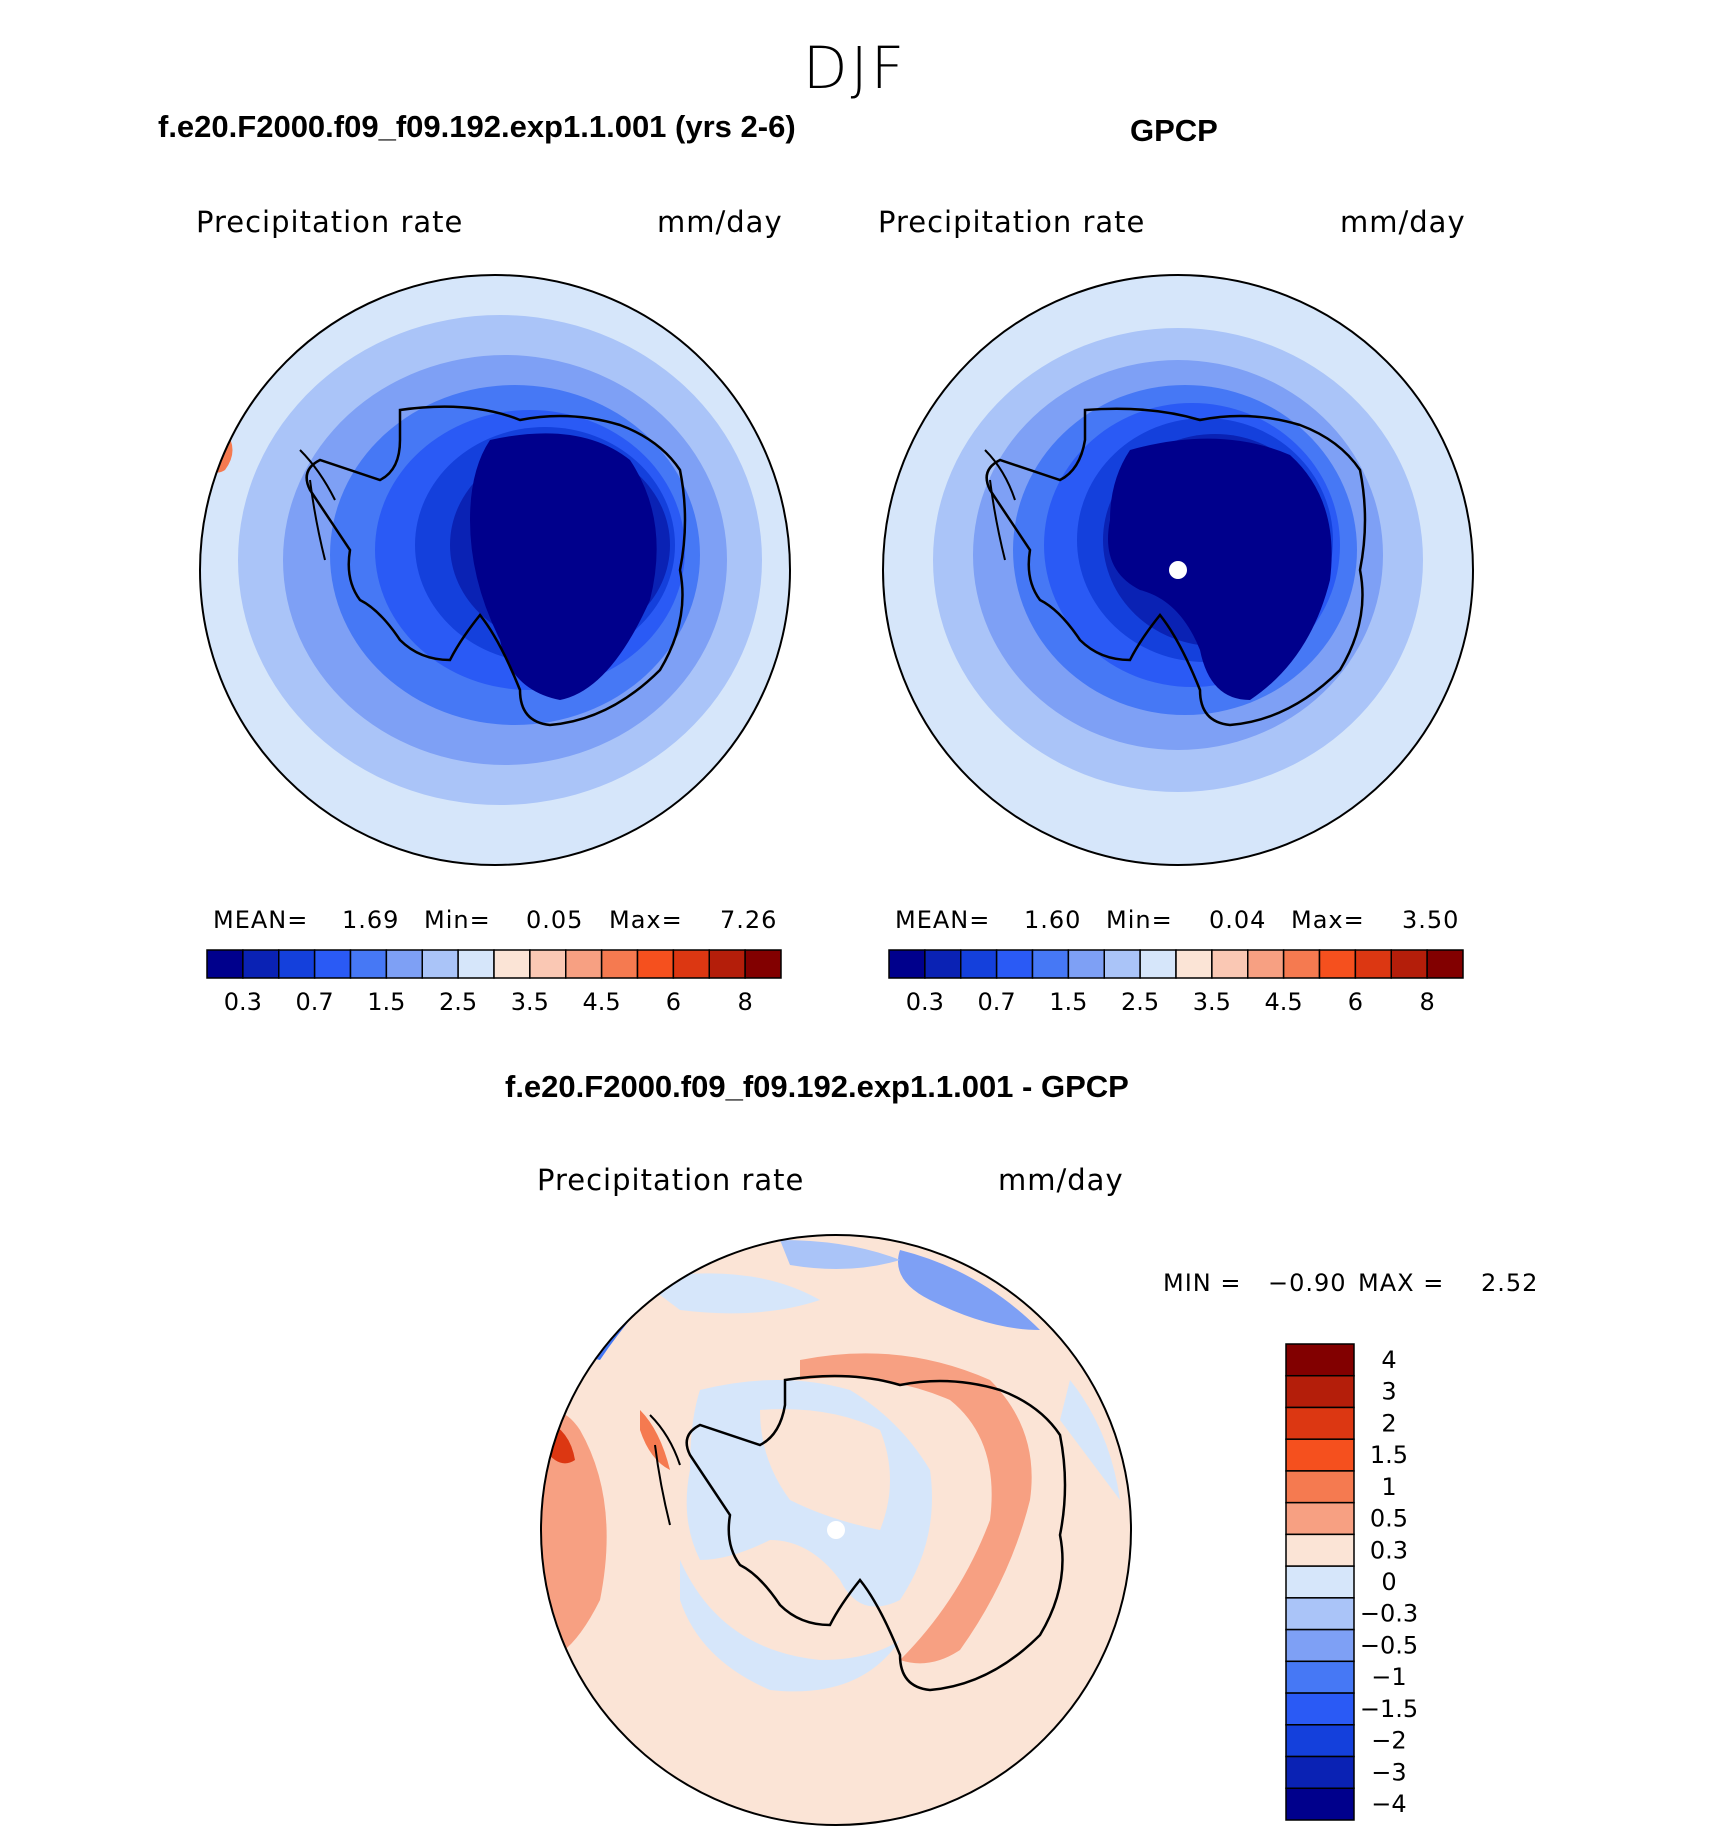 The height and width of the screenshot is (1840, 1710). What do you see at coordinates (1388, 1677) in the screenshot?
I see `panel3-colorbar-tick-label: −1` at bounding box center [1388, 1677].